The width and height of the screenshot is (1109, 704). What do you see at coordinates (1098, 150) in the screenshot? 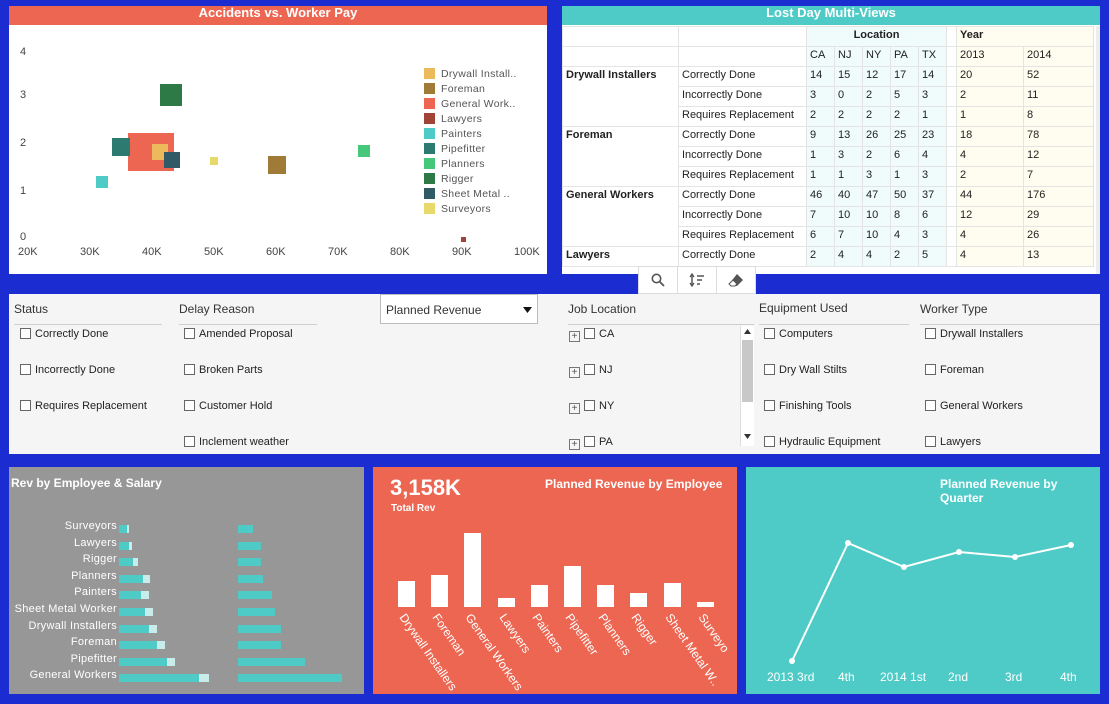
I see `table-scrollbar` at bounding box center [1098, 150].